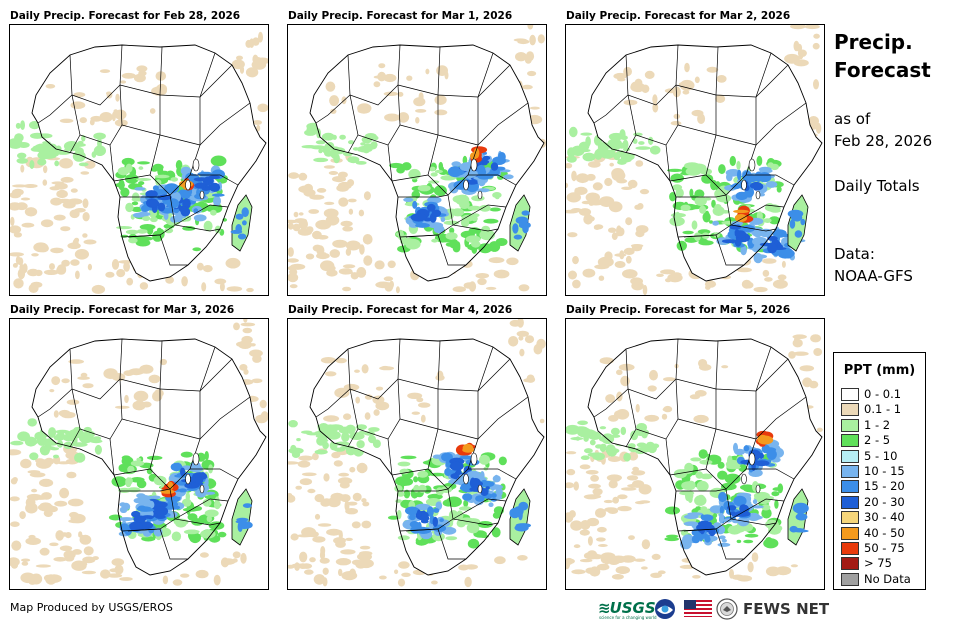 Image resolution: width=970 pixels, height=624 pixels. I want to click on lake, so click(466, 185).